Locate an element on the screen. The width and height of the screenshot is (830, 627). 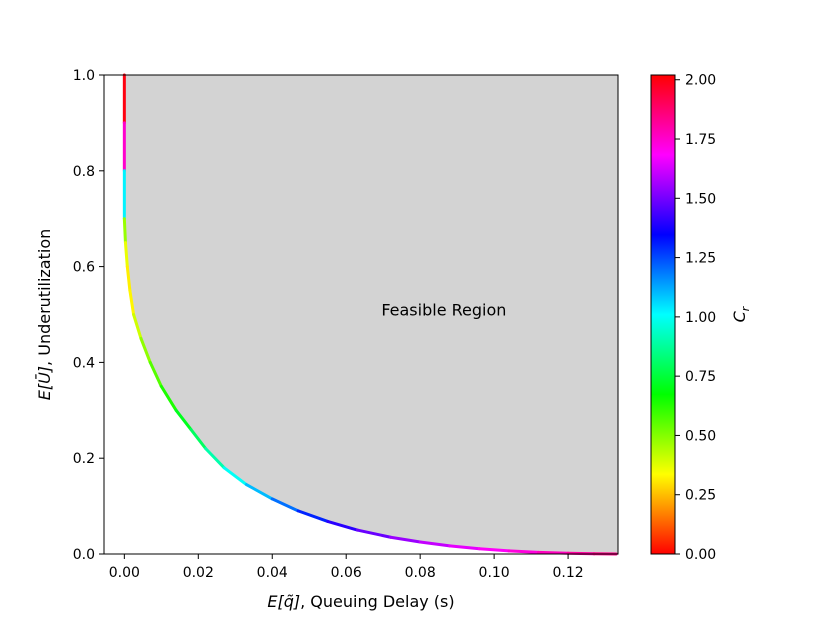
y-axis: 0.0 0.2 0.4 0.6 0.8 1.0 is located at coordinates (88, 315).